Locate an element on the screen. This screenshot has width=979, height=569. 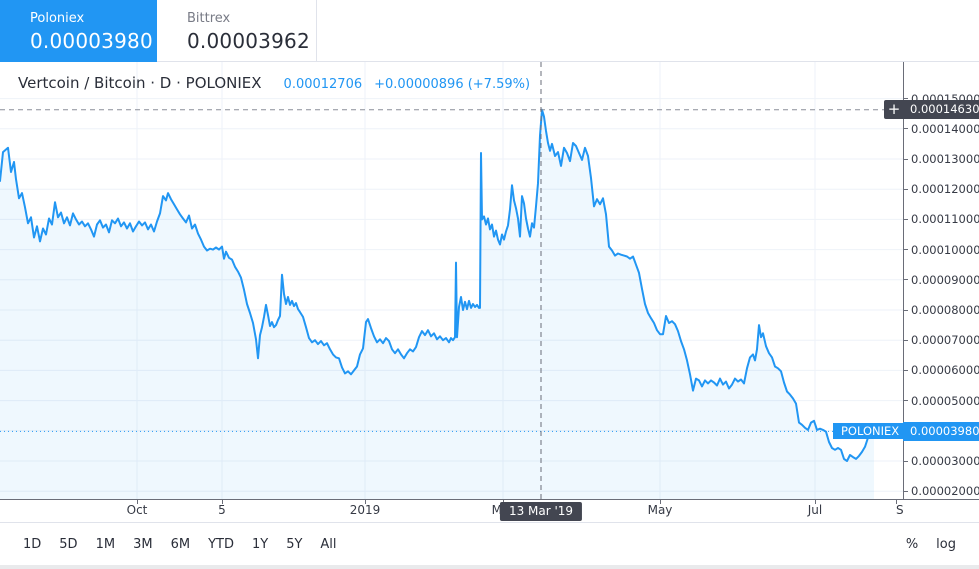
y-axis-label: 0.00013000 is located at coordinates (945, 159).